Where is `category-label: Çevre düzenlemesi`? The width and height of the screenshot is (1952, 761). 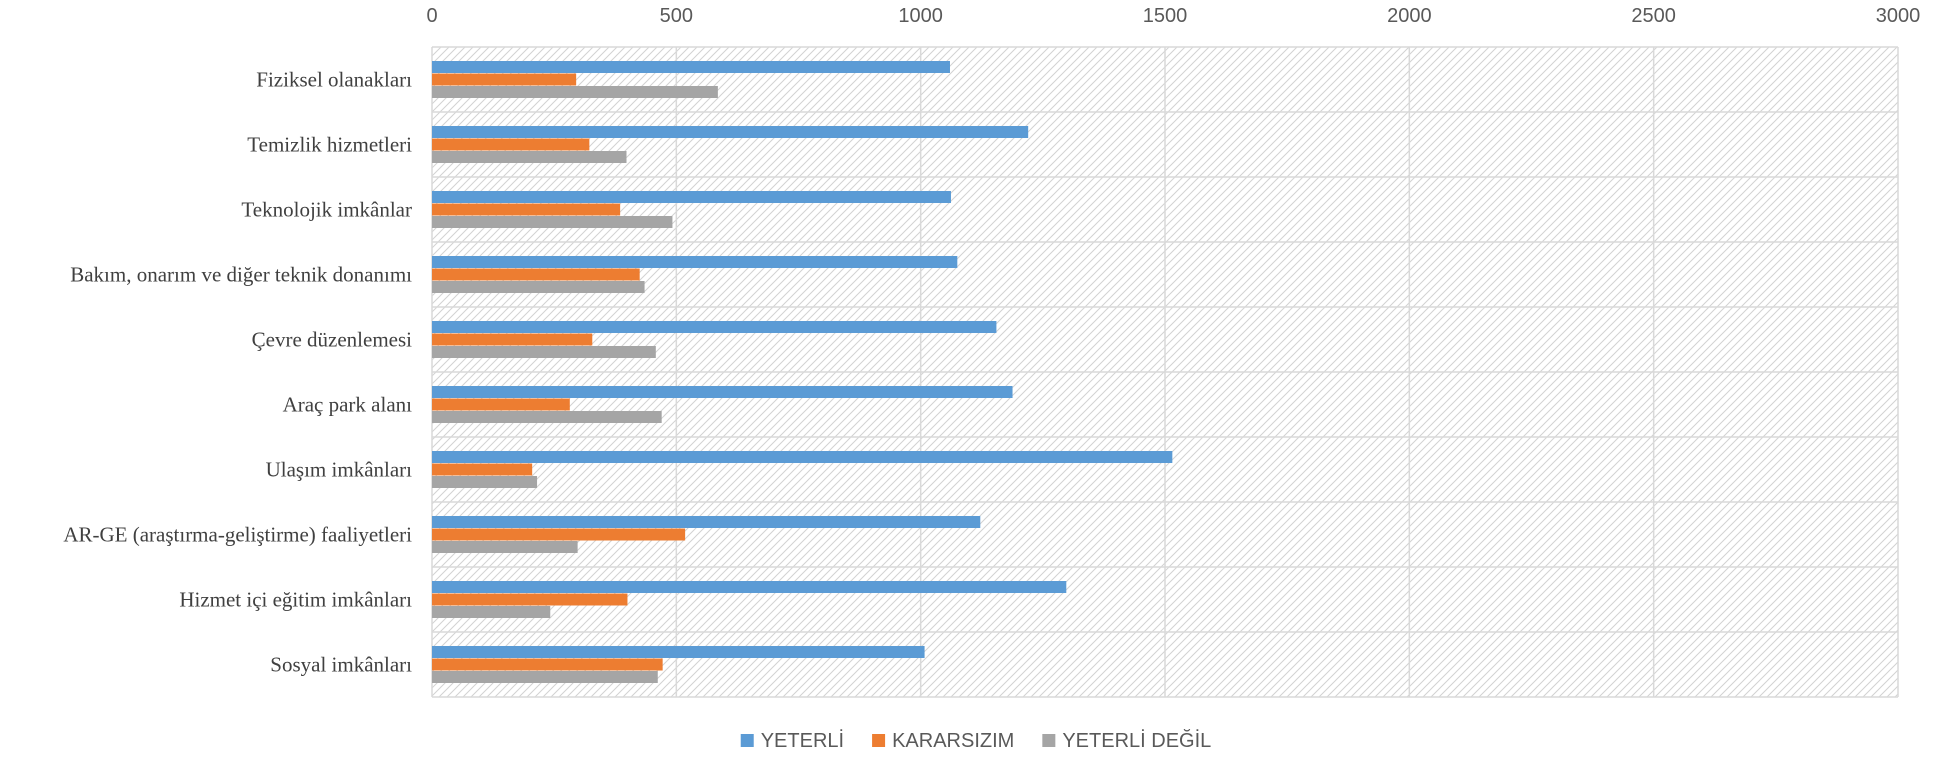 category-label: Çevre düzenlemesi is located at coordinates (332, 340).